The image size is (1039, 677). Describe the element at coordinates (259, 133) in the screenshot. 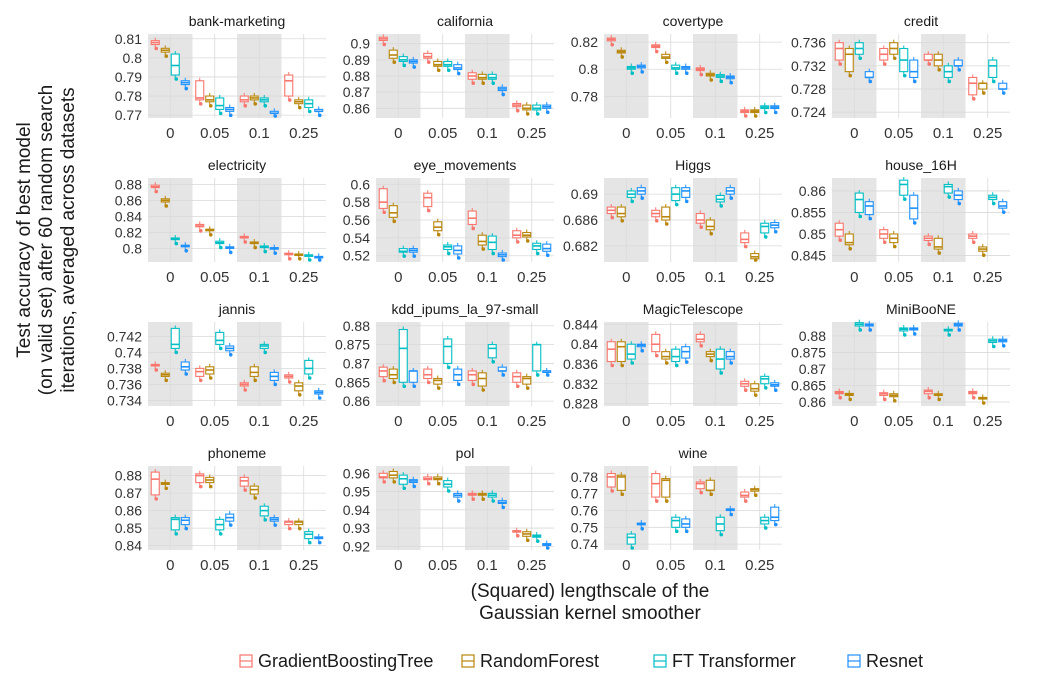

I see `x-tick-label: 0.1` at that location.